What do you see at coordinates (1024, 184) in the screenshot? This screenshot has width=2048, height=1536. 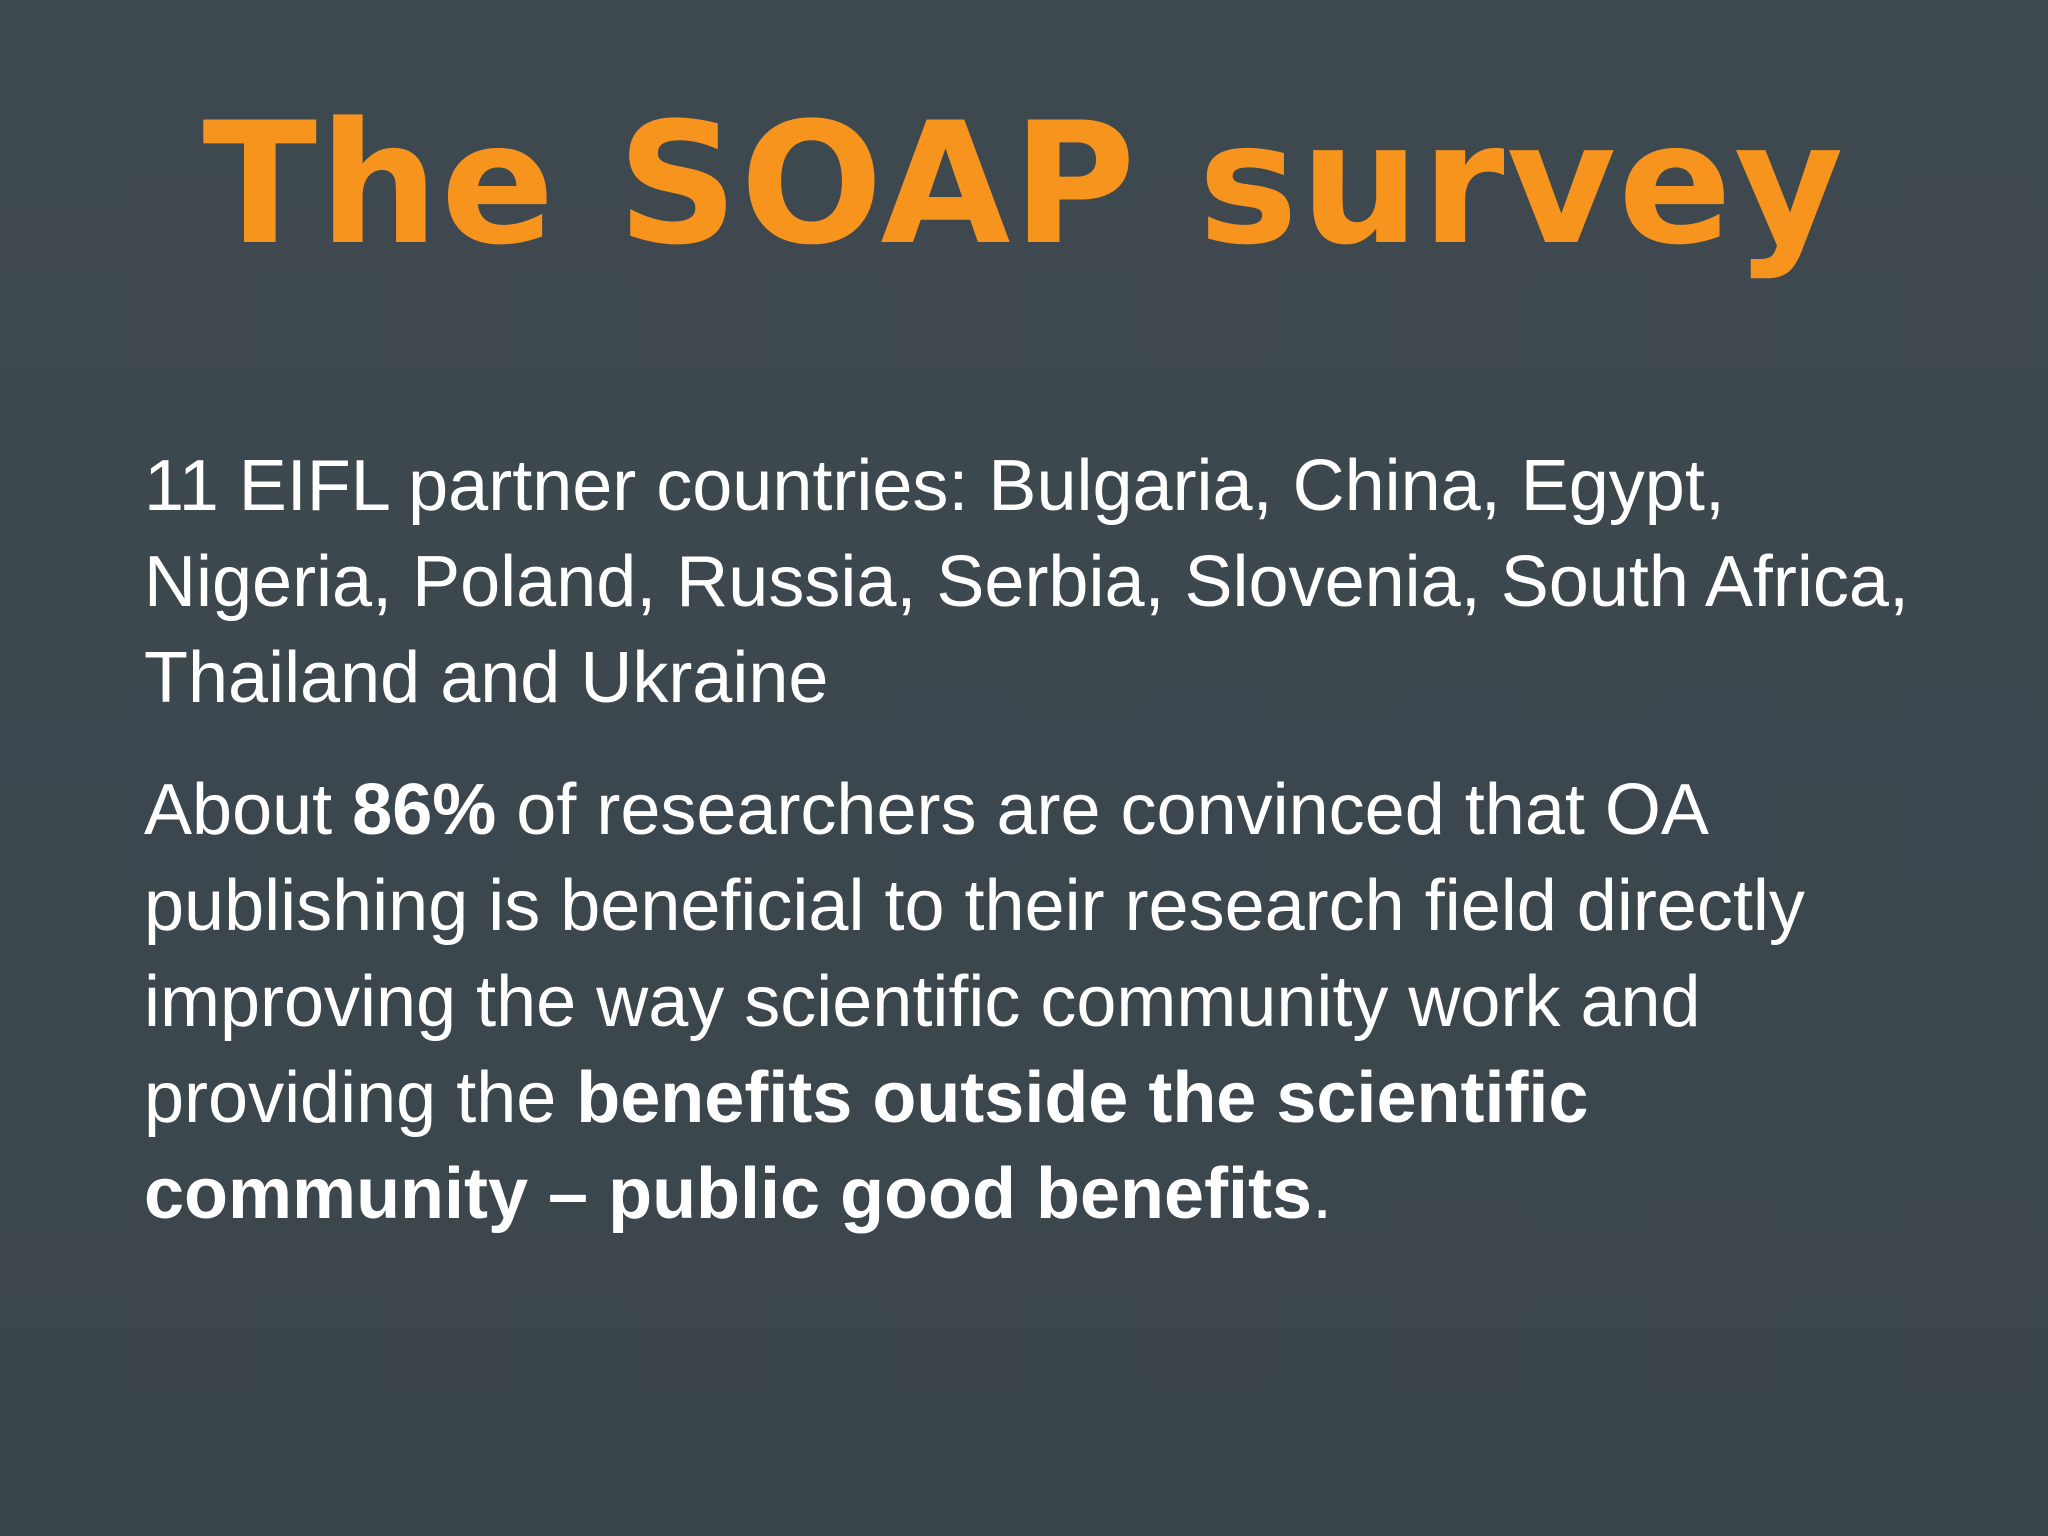 I see `slide-title: The SOAP survey` at bounding box center [1024, 184].